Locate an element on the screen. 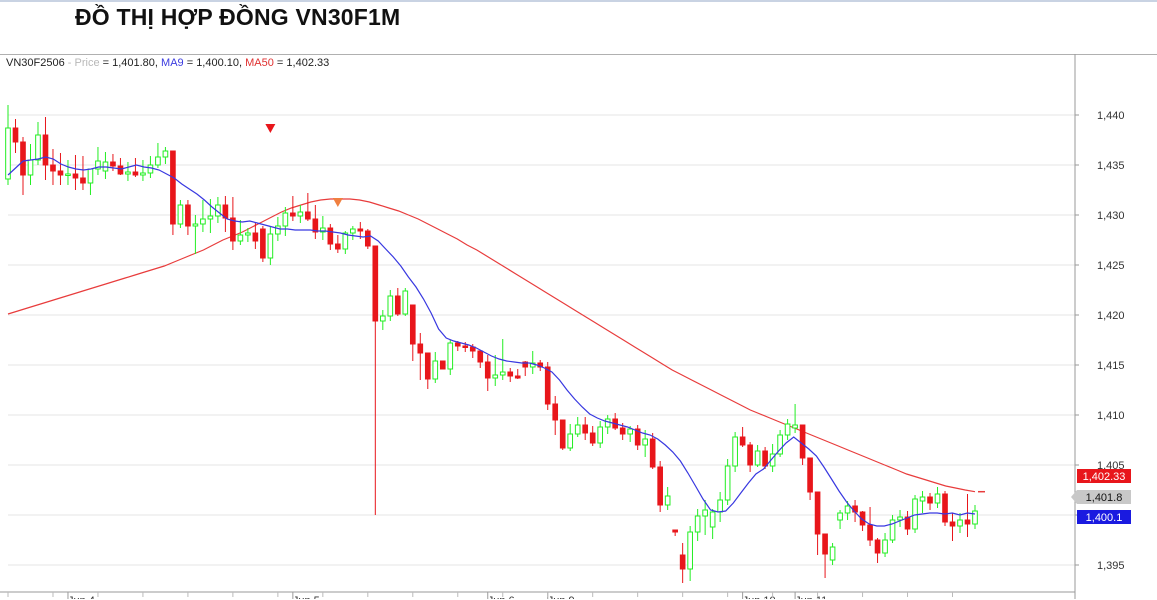 This screenshot has width=1157, height=600. legend-ma9-value: = 1,400.10, is located at coordinates (214, 63).